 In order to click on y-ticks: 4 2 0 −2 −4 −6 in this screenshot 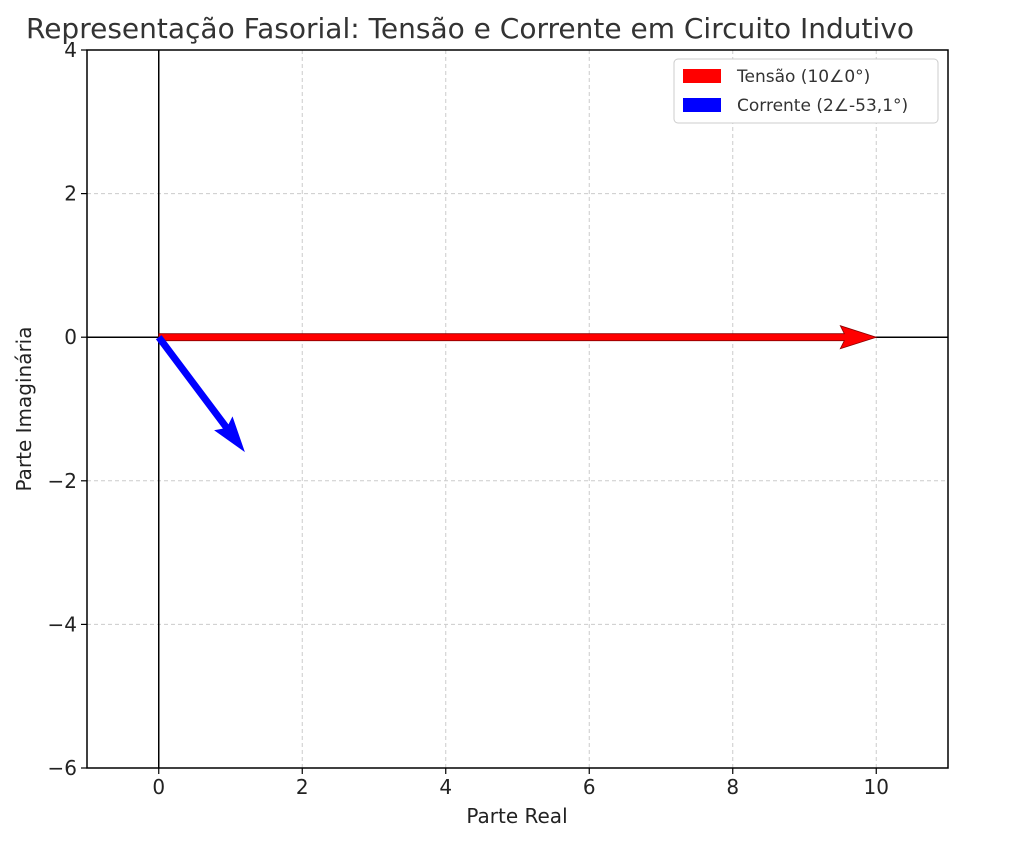, I will do `click(67, 409)`.